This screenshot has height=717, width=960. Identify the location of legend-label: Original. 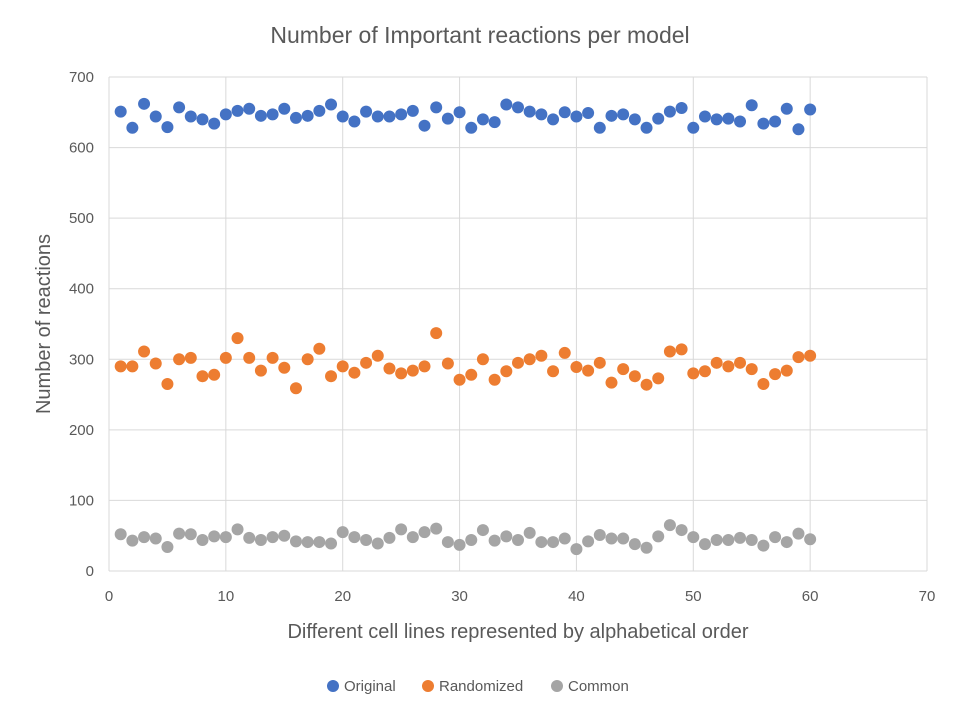
(370, 686).